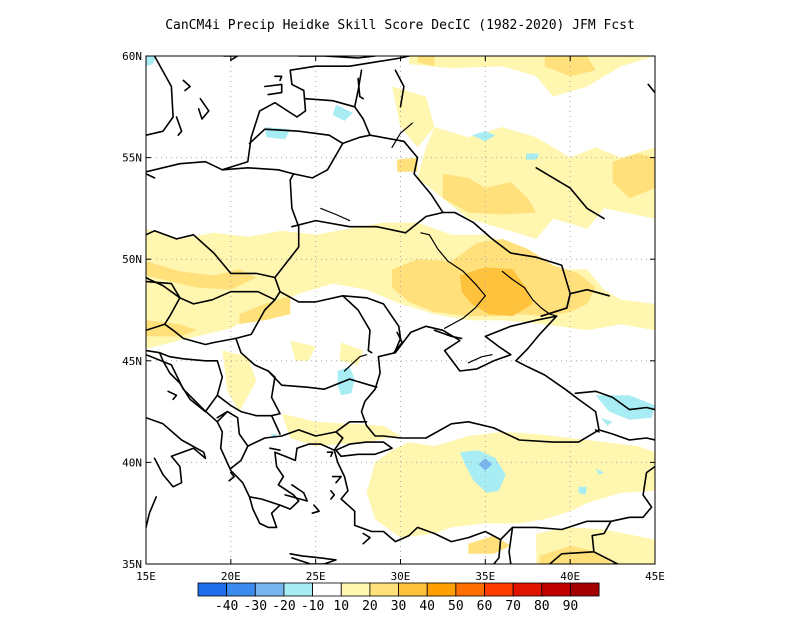 Image resolution: width=800 pixels, height=618 pixels. I want to click on y-tick-label: 60N, so click(132, 56).